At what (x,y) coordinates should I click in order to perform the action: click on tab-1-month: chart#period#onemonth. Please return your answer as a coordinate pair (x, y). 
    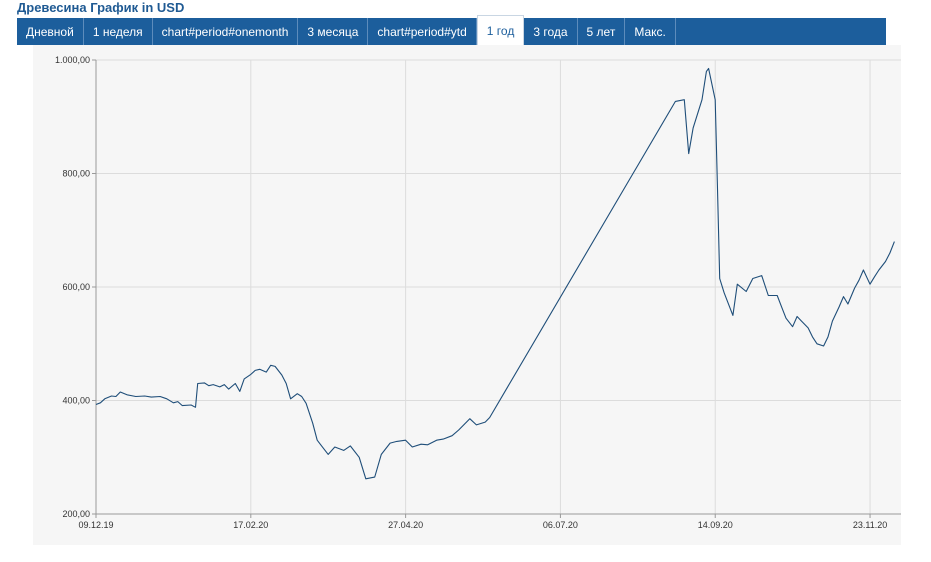
    Looking at the image, I should click on (226, 31).